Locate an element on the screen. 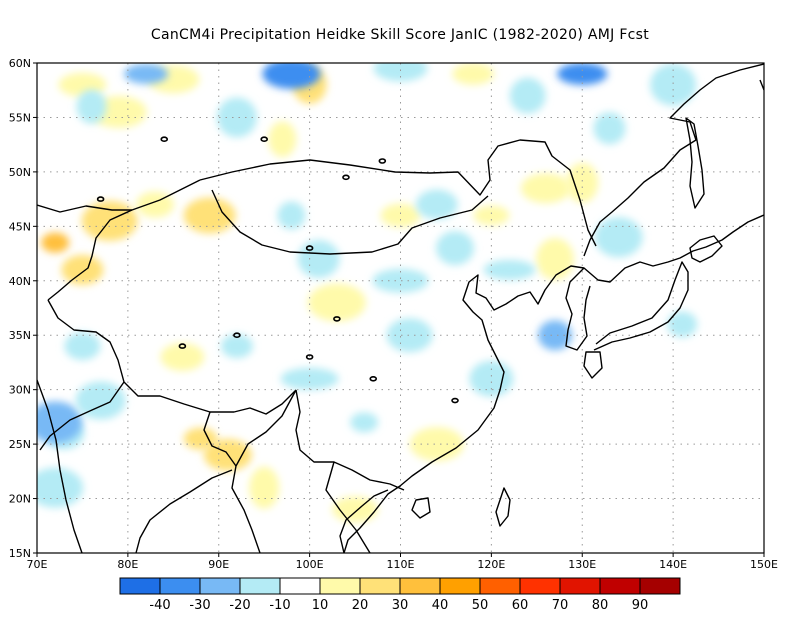  lat-tick-label: 15N is located at coordinates (20, 553).